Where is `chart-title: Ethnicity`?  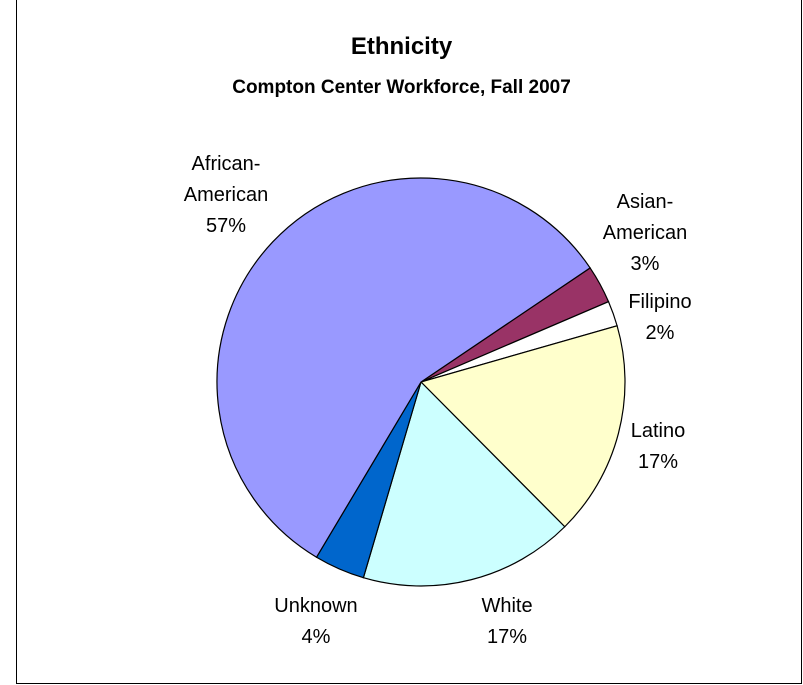
chart-title: Ethnicity is located at coordinates (401, 46).